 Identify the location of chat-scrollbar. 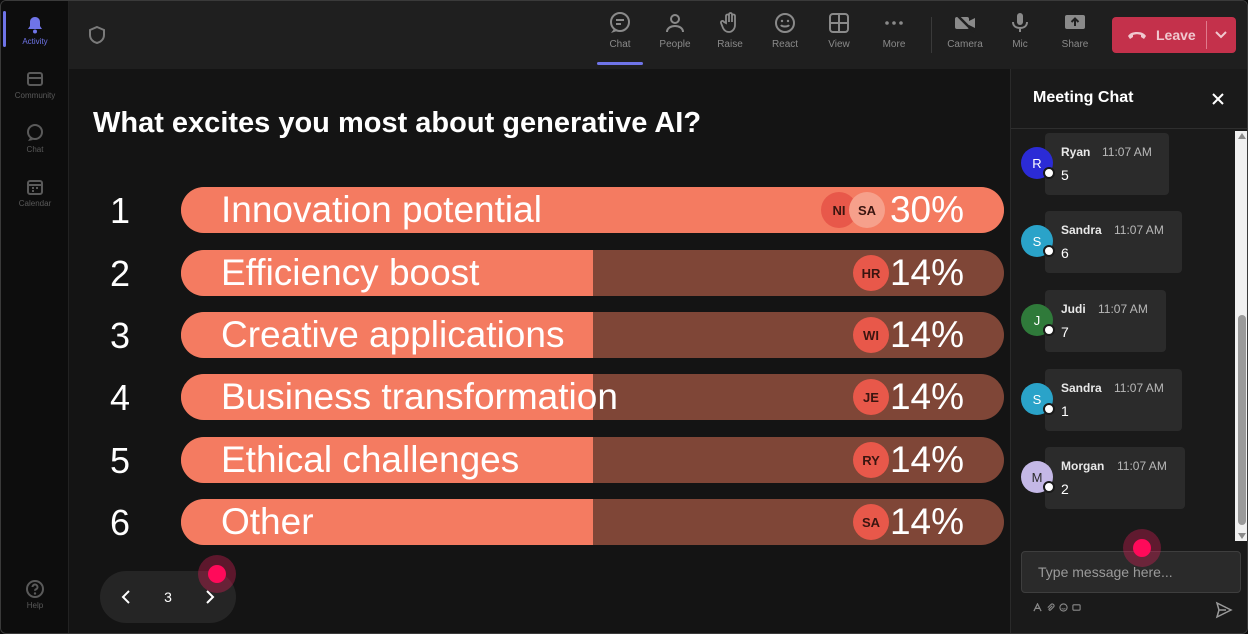
(1241, 336).